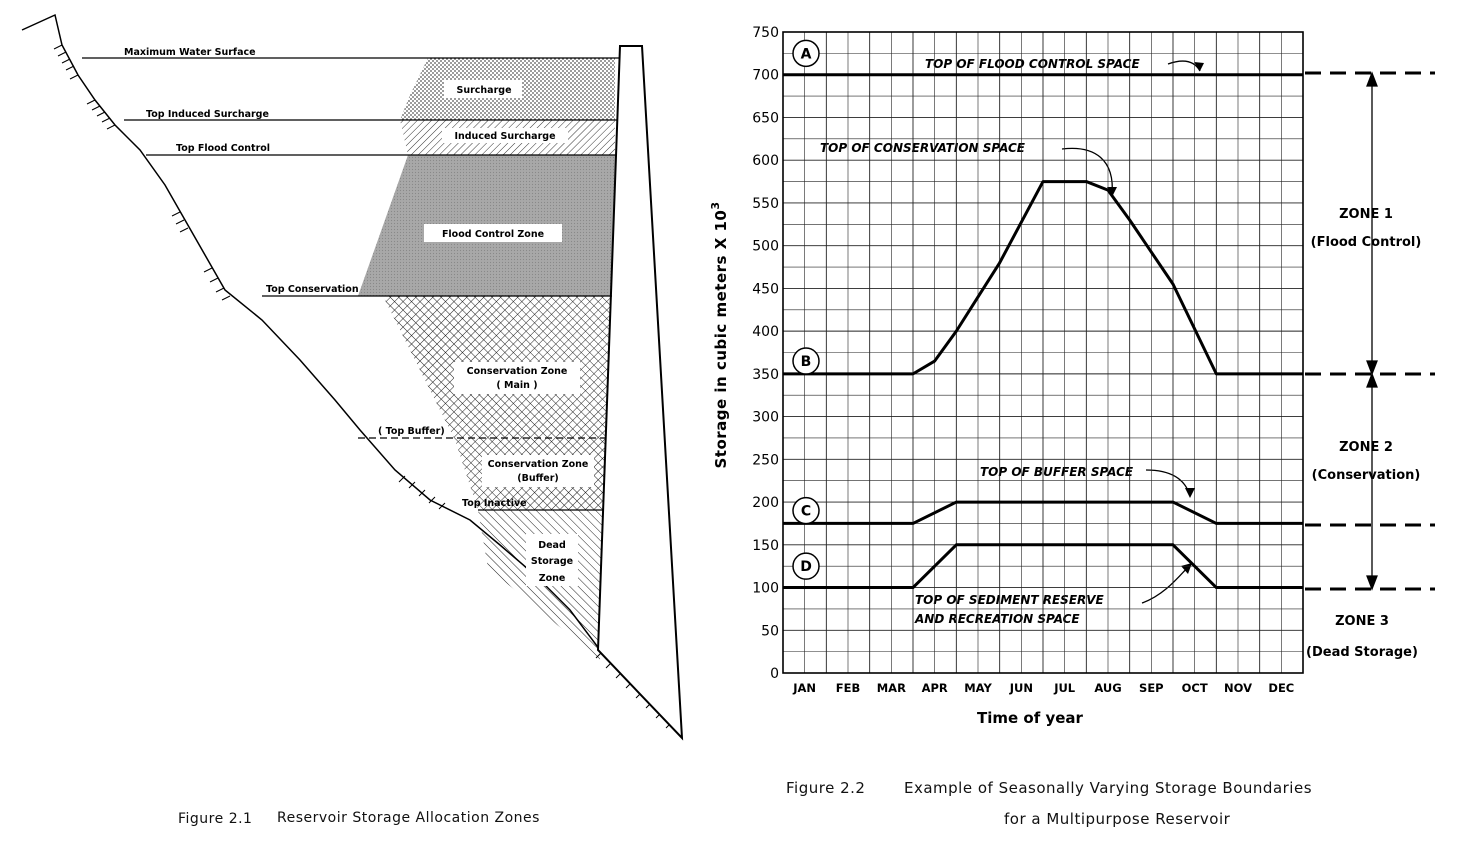 Image resolution: width=1469 pixels, height=862 pixels. I want to click on x-tick-label: NOV, so click(1238, 688).